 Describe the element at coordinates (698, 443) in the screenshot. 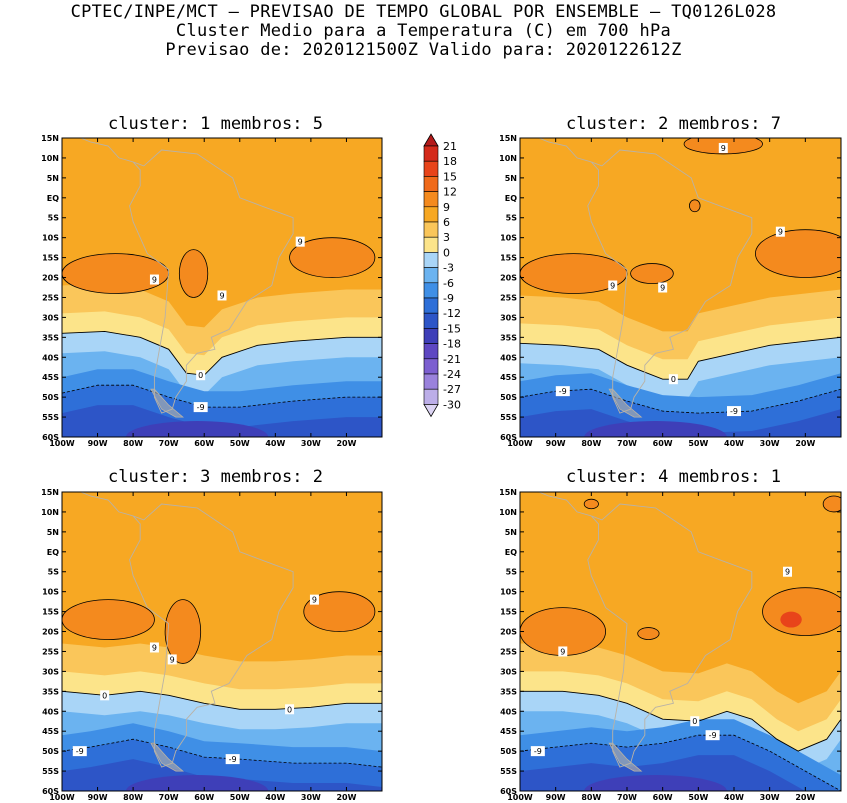

I see `lon-label: 50W` at that location.